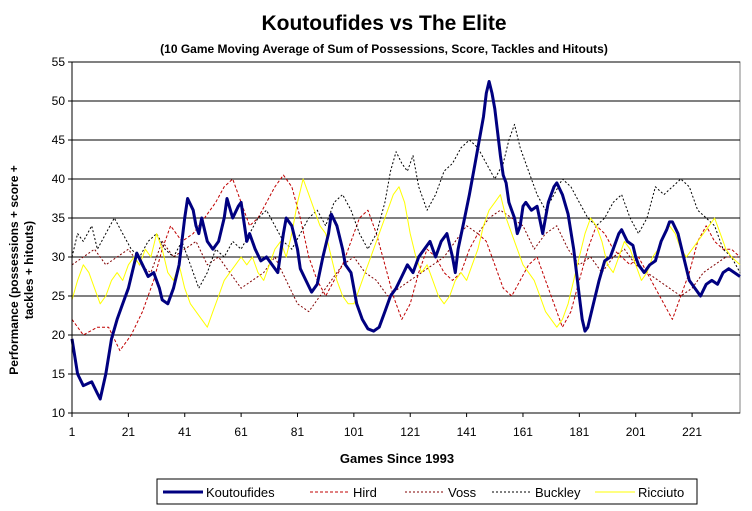 Image resolution: width=752 pixels, height=511 pixels. I want to click on legend-label-buckley: Buckley, so click(558, 492).